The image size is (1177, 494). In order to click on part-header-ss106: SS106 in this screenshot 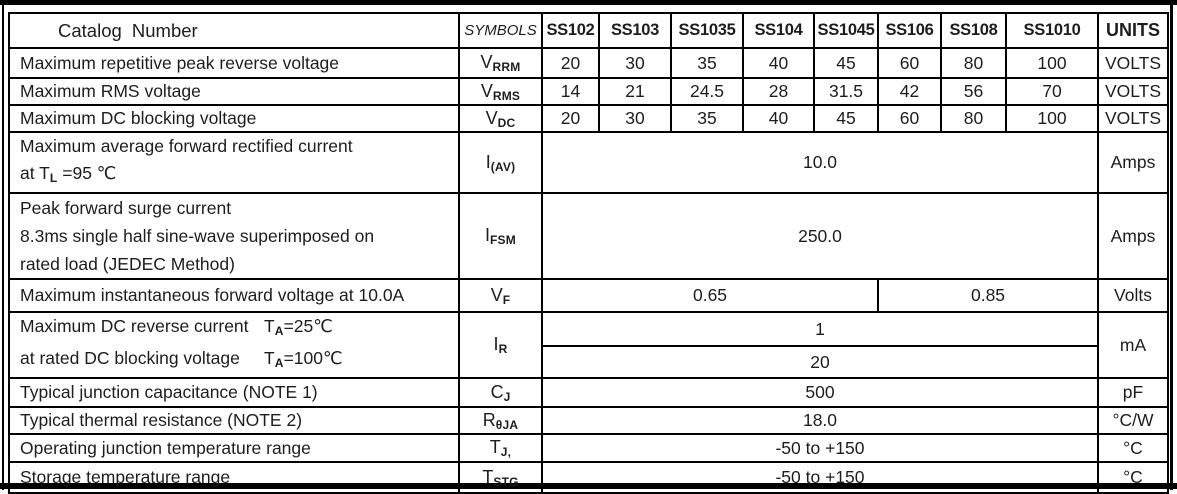, I will do `click(909, 30)`.